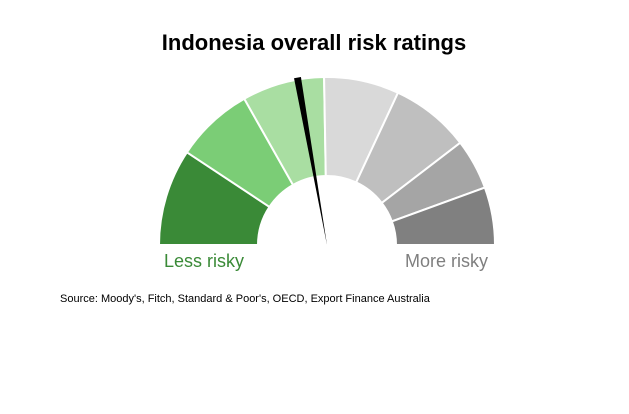 Image resolution: width=629 pixels, height=414 pixels. What do you see at coordinates (314, 42) in the screenshot?
I see `chart-title: Indonesia overall risk ratings` at bounding box center [314, 42].